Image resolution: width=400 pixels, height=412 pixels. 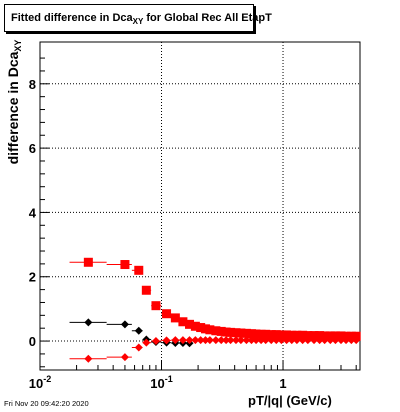 I want to click on x-tick-label: 10⁻¹, so click(x=161, y=382).